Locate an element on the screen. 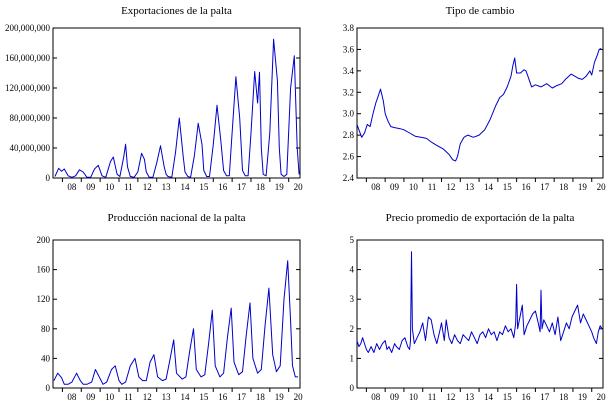 This screenshot has height=410, width=607. y-tick-label: 3.6 is located at coordinates (349, 49).